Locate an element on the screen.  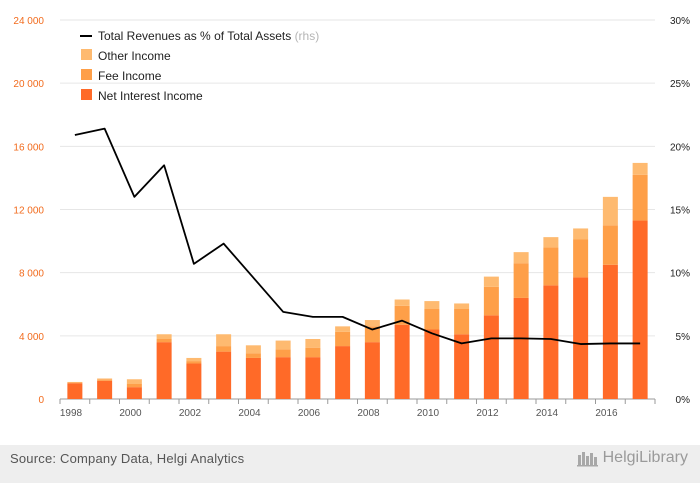
legend-label: Other Income is located at coordinates (134, 56).